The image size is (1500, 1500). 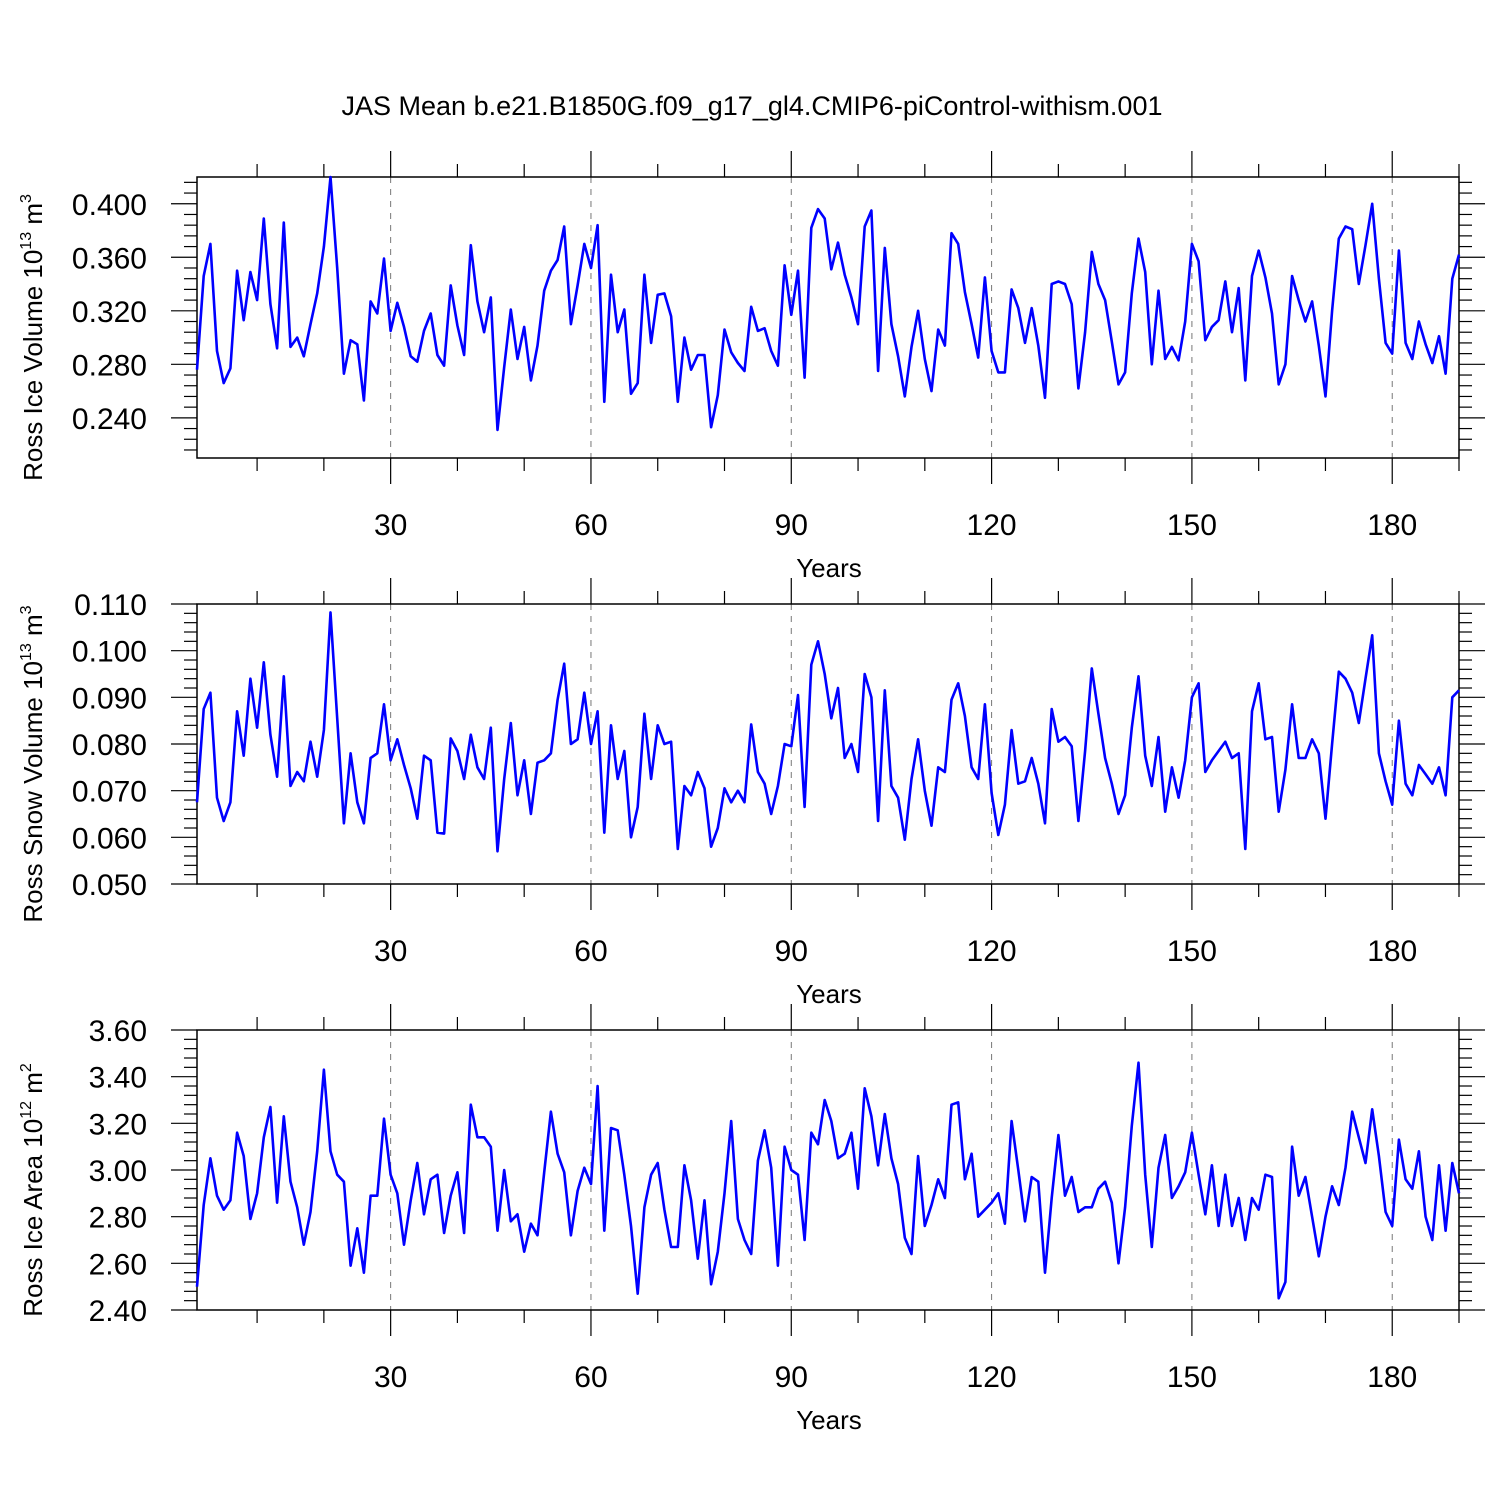 What do you see at coordinates (590, 951) in the screenshot?
I see `snow-volume-x-tick-label: 60` at bounding box center [590, 951].